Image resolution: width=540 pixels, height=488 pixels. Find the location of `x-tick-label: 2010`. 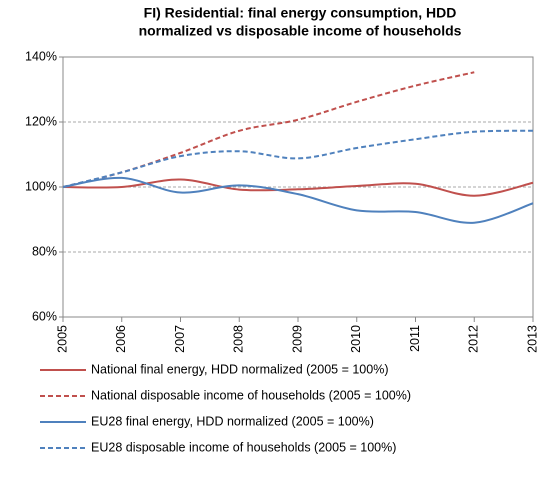

x-tick-label: 2010 is located at coordinates (356, 339).